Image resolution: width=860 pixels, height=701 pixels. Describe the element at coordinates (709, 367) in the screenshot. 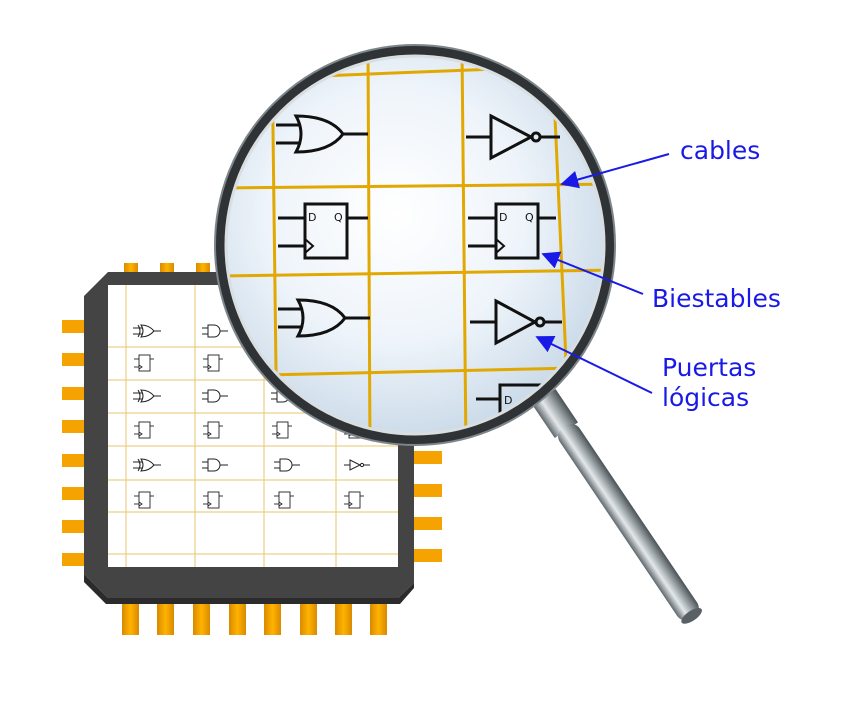

I see `label-logic-gates-line1: Puertas` at that location.